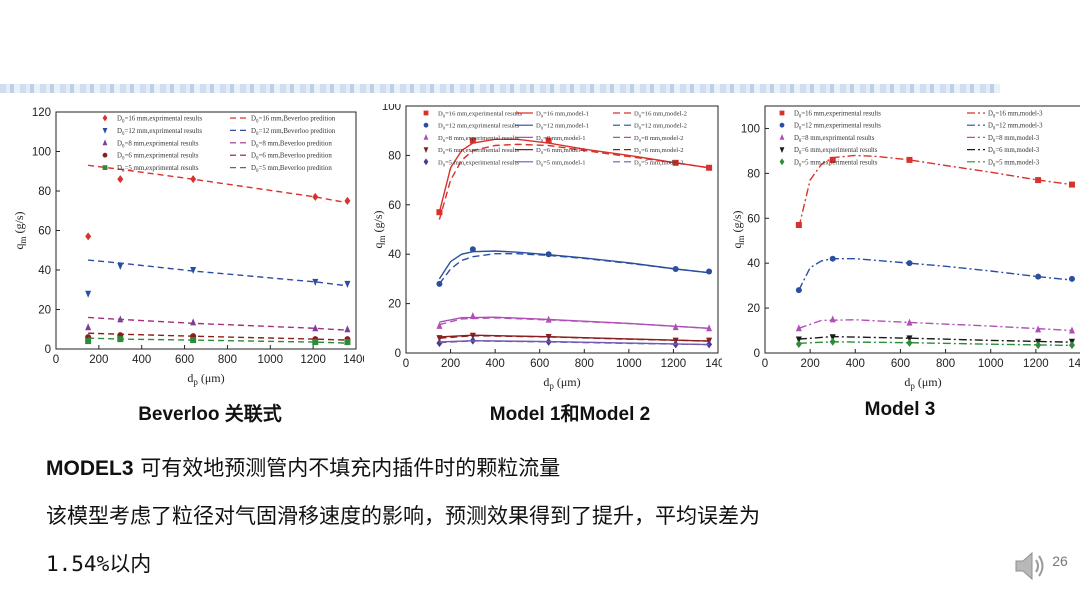  What do you see at coordinates (660, 127) in the screenshot?
I see `legend-label: D0=12 mm,model-2` at bounding box center [660, 127].